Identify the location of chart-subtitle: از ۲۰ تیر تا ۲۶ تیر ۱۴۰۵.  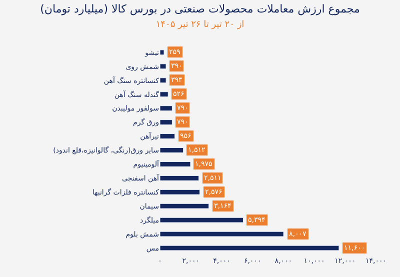
(200, 25).